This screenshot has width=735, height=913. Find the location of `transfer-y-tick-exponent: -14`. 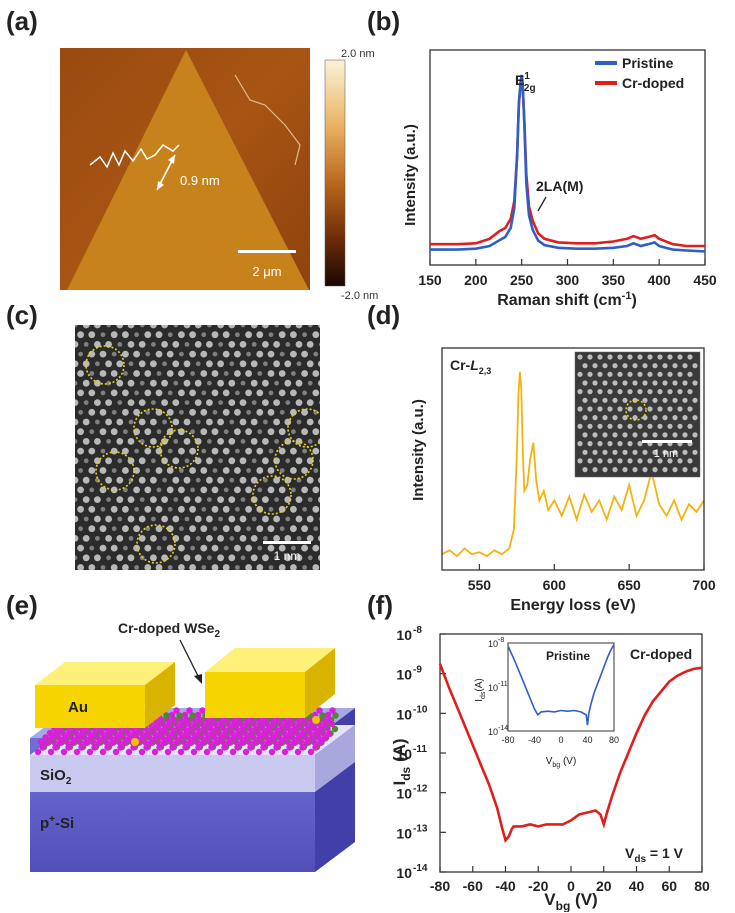

transfer-y-tick-exponent: -14 is located at coordinates (420, 868).